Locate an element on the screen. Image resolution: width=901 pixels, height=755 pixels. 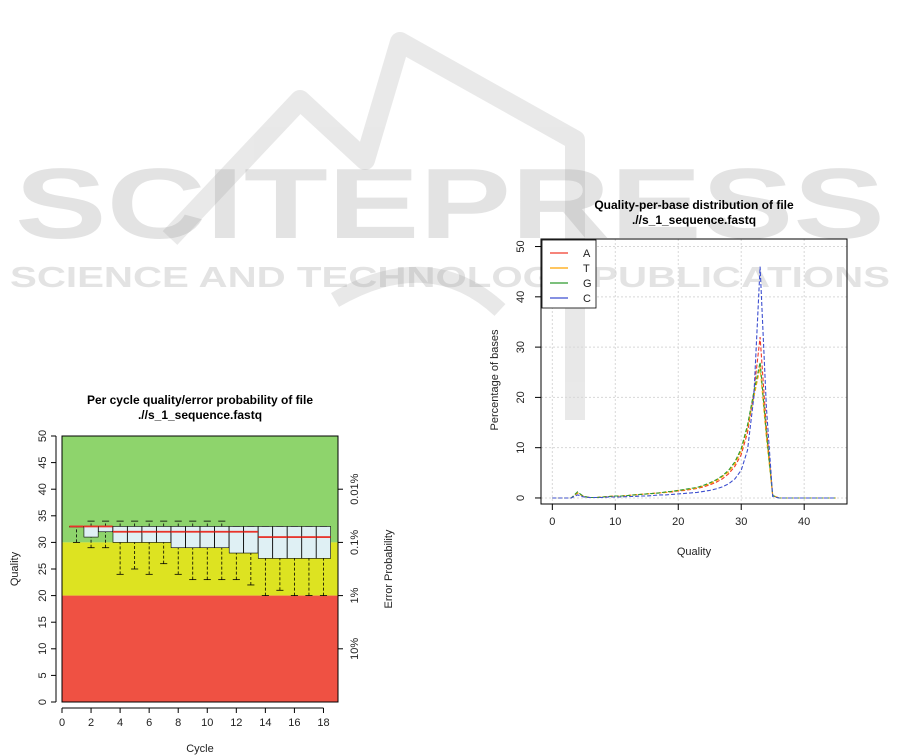
series-line-G is located at coordinates (694, 430).